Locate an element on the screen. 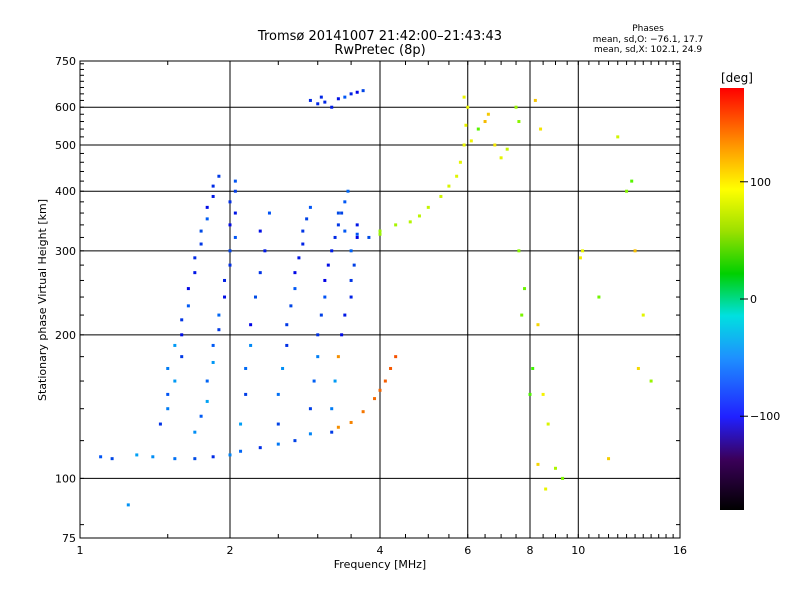 The width and height of the screenshot is (800, 600). colorbar-tick-label: −100 is located at coordinates (765, 416).